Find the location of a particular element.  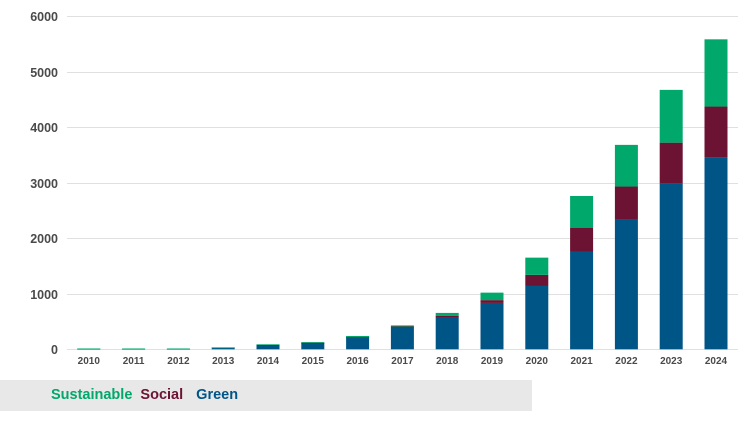

x-tick-label: 2014 is located at coordinates (268, 361).